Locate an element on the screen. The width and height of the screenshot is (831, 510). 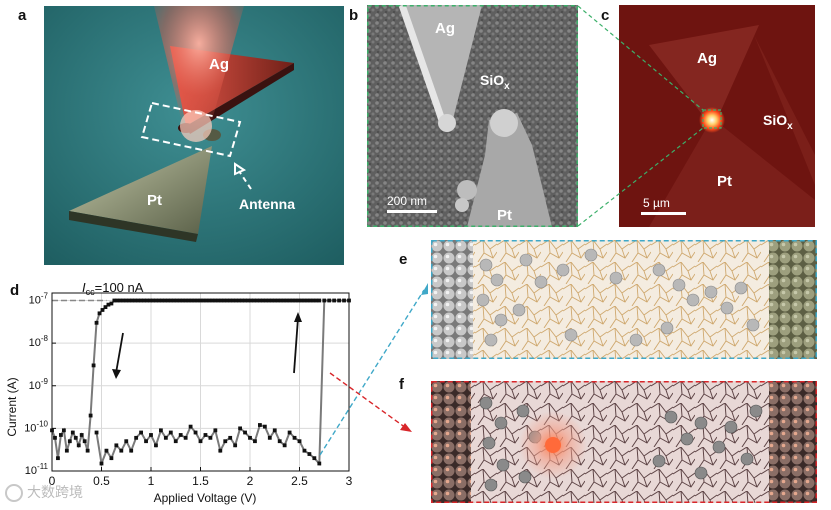
y-tick-label: 10⁻⁷ is located at coordinates (39, 299).